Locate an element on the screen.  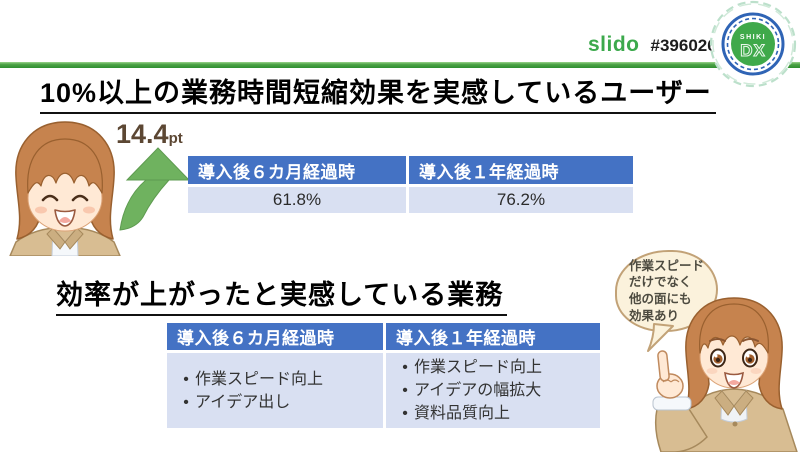
table2-header-6months: 導入後６カ月経過時 is located at coordinates (275, 336).